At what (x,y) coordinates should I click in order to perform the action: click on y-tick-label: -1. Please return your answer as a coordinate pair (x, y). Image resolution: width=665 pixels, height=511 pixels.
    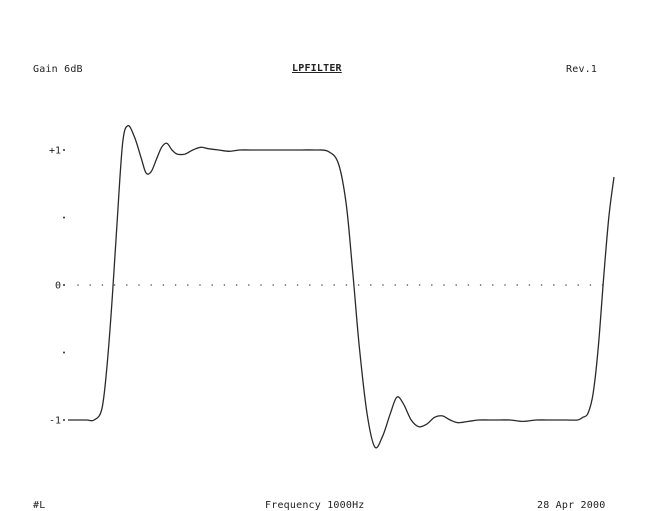
    Looking at the image, I should click on (55, 421).